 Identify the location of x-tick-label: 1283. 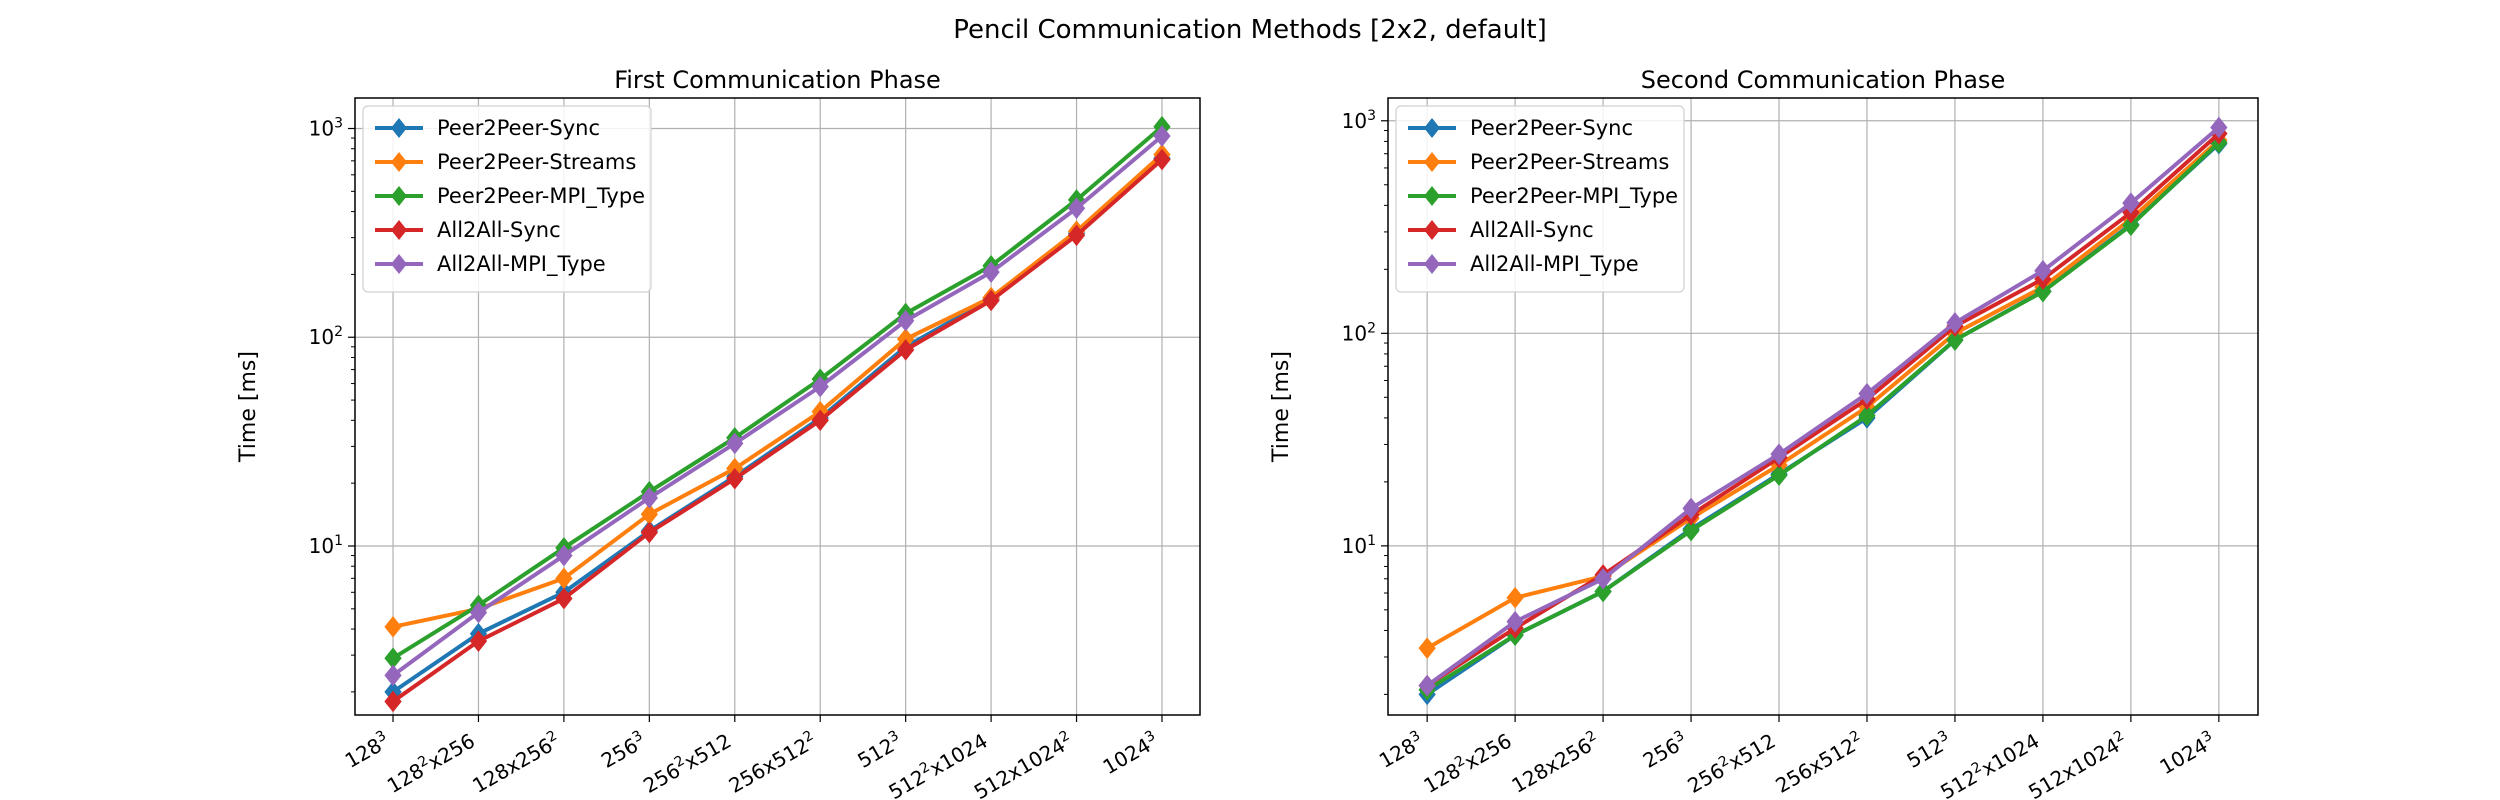
(1400, 750).